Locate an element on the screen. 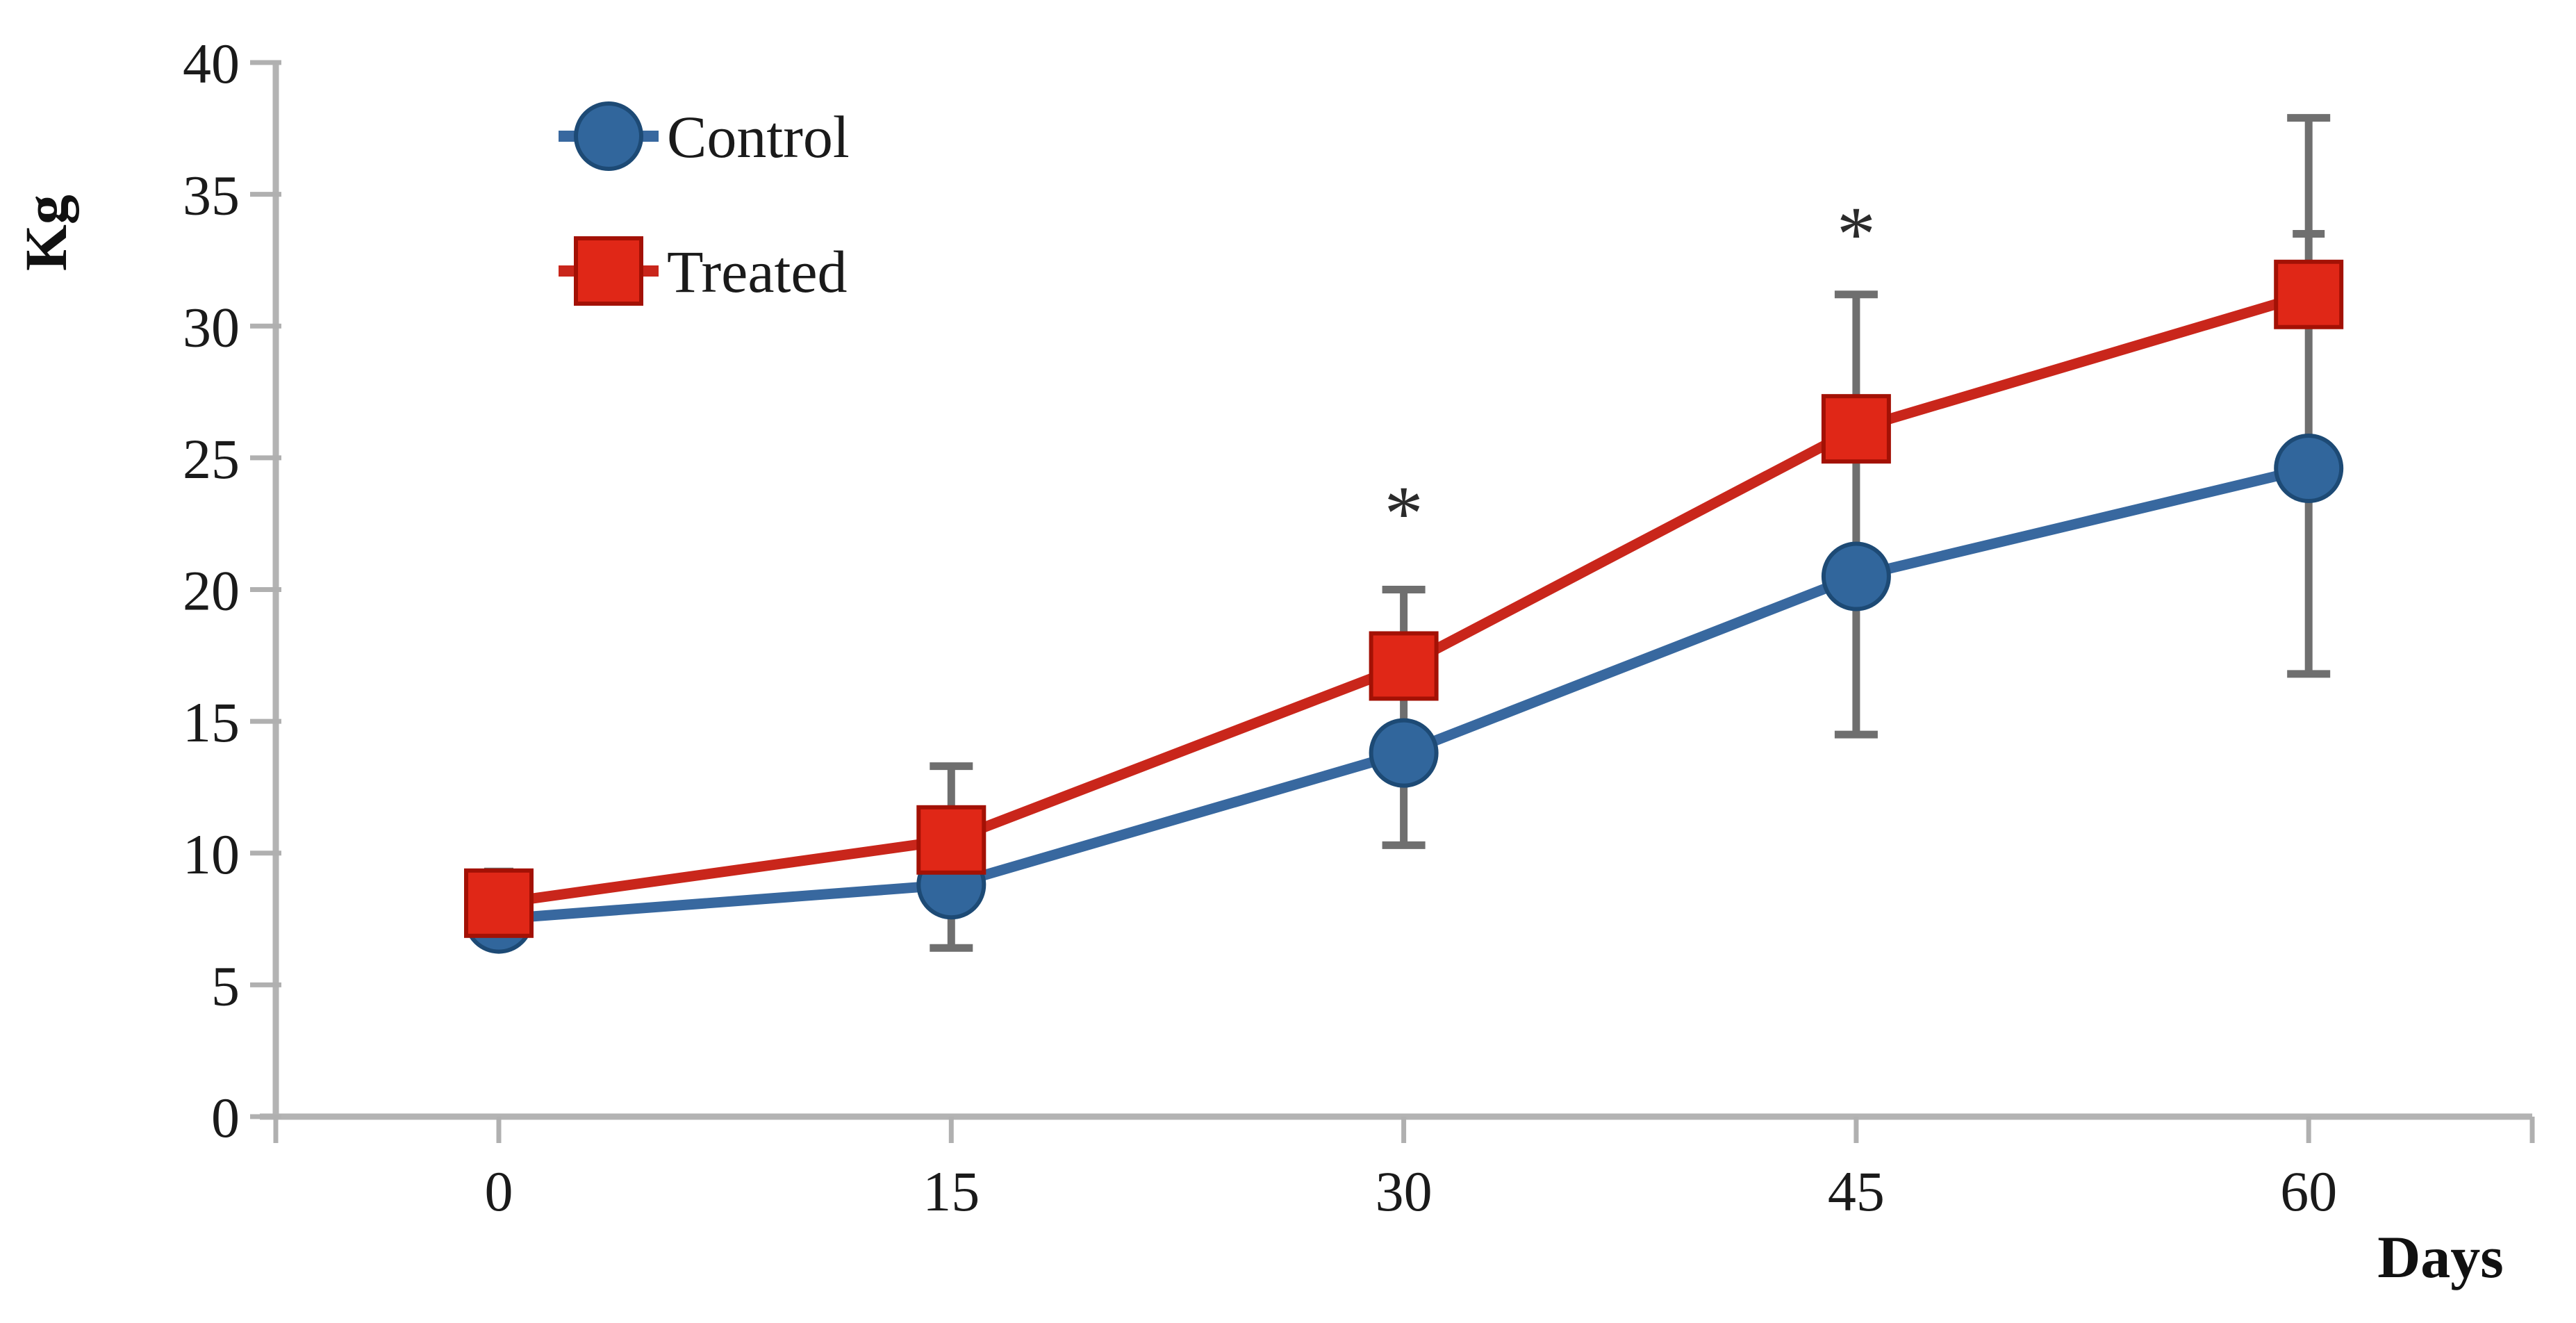  x-tick-label: 45 is located at coordinates (1857, 1191).